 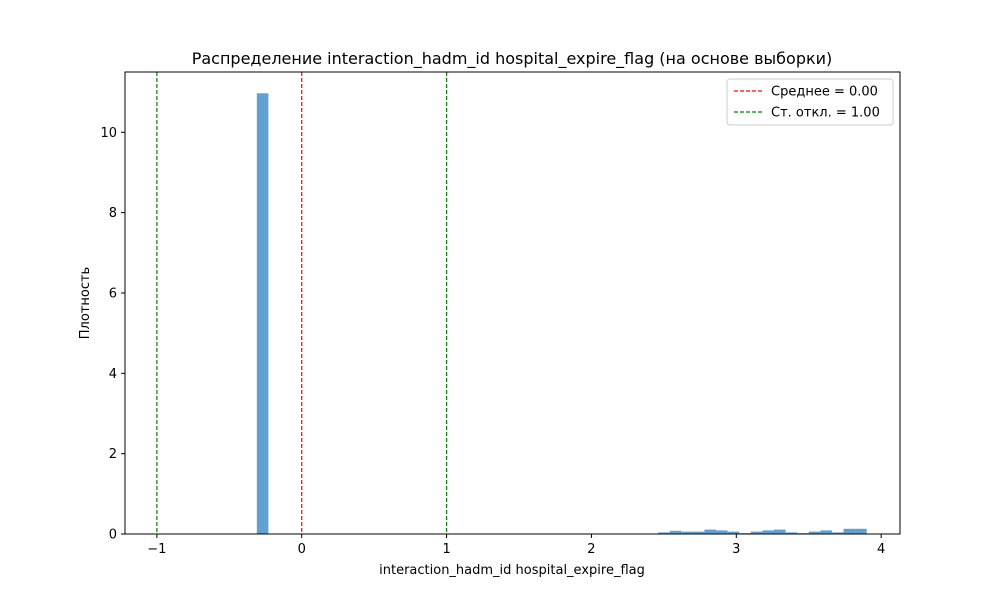 I want to click on x-tick-label: 2, so click(x=591, y=549).